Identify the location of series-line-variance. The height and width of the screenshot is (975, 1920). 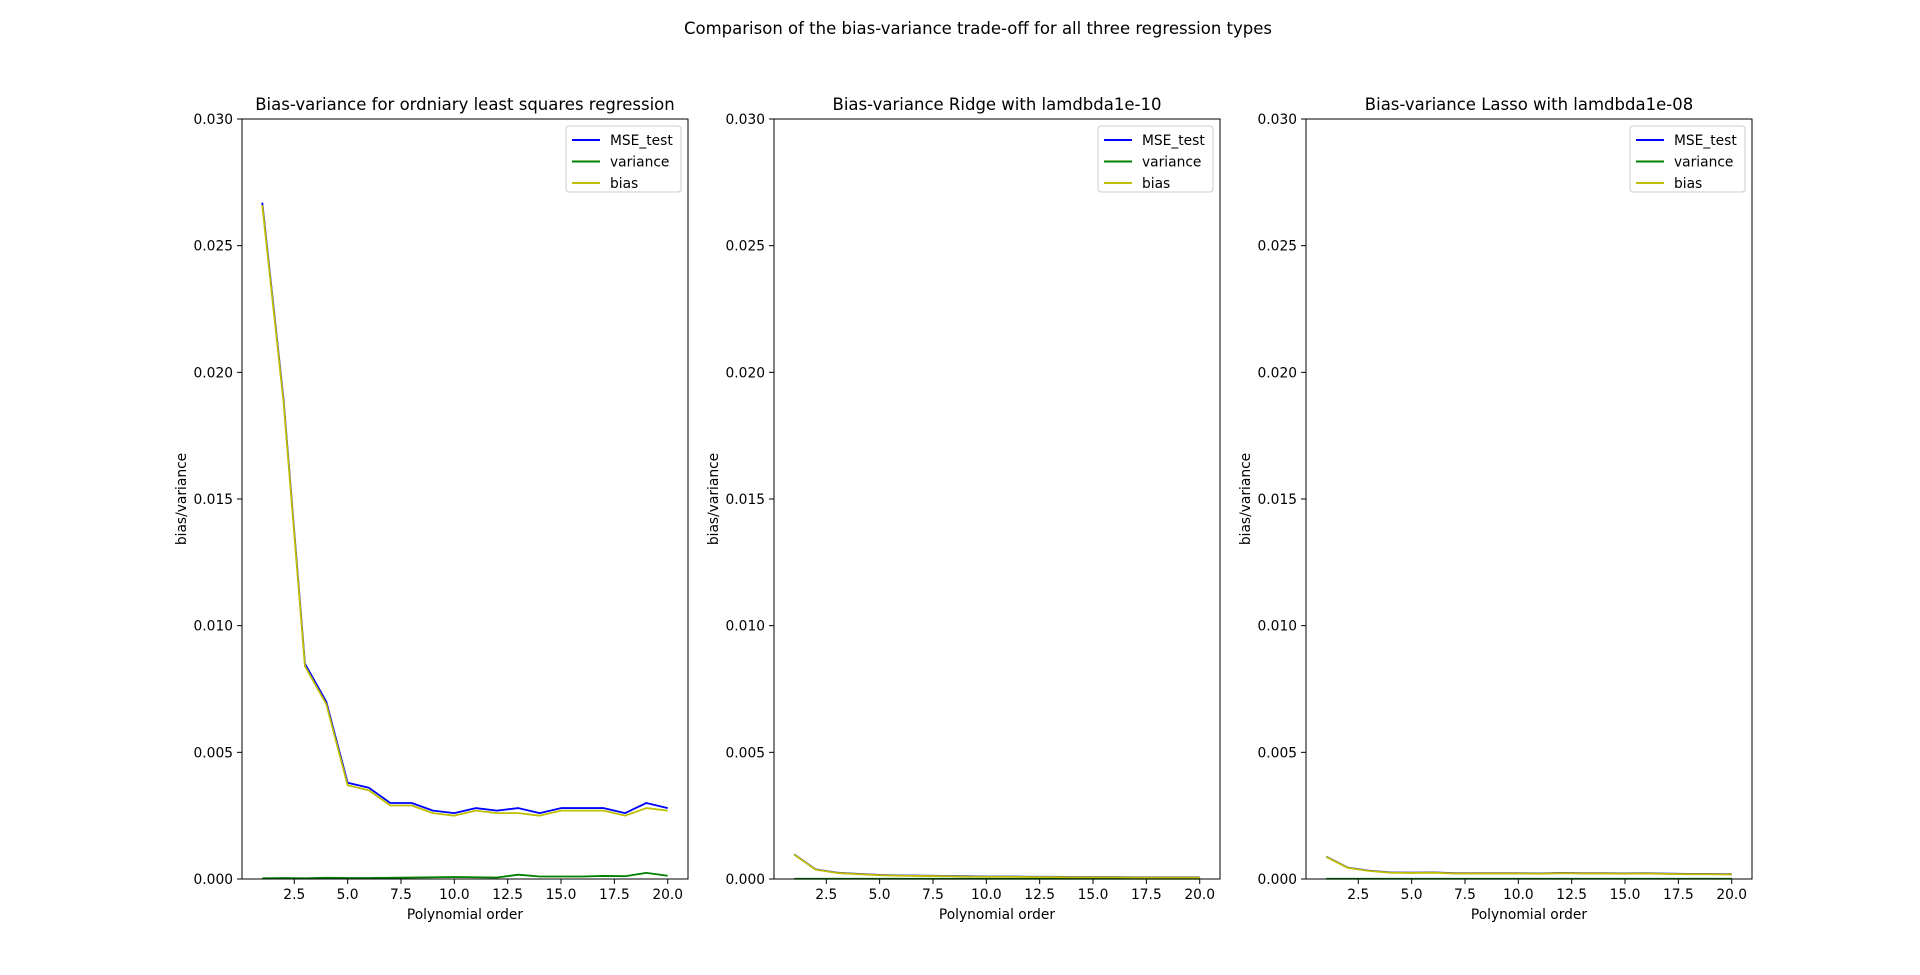
(465, 876).